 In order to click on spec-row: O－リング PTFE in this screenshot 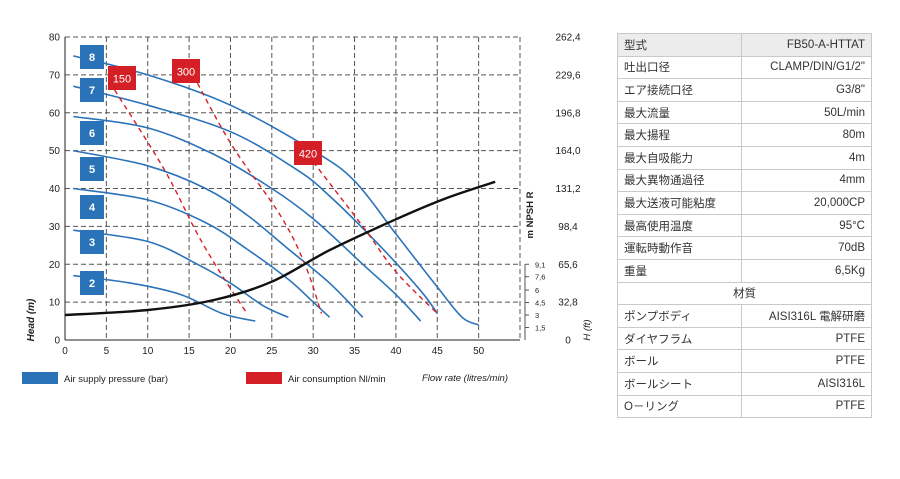, I will do `click(744, 406)`.